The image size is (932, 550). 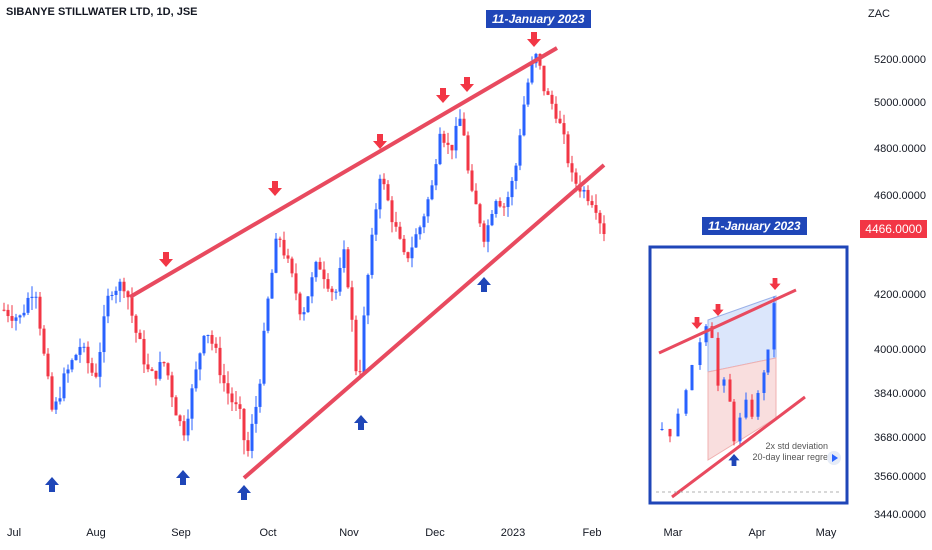 I want to click on play-icon, so click(x=834, y=458).